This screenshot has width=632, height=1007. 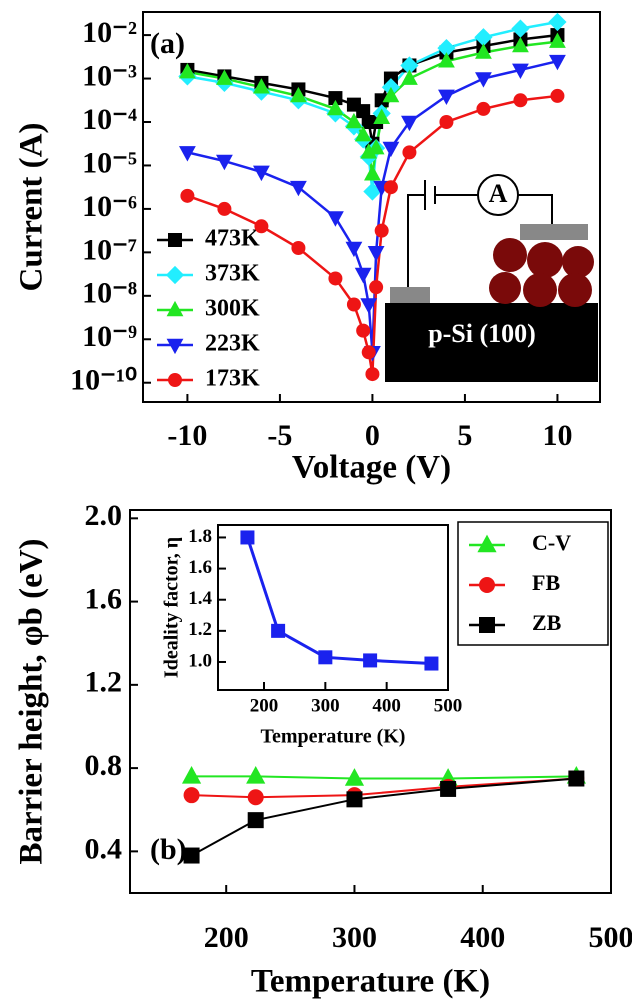 I want to click on y-tick-label: 10⁻³, so click(x=109, y=75).